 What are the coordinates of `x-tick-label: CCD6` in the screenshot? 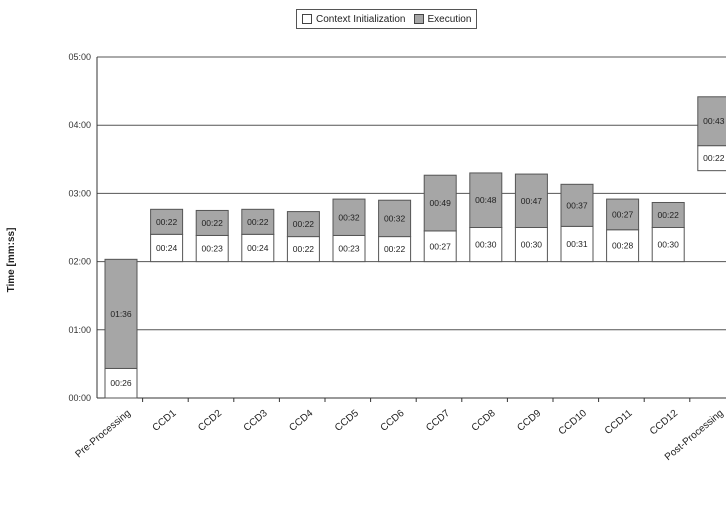 It's located at (393, 421).